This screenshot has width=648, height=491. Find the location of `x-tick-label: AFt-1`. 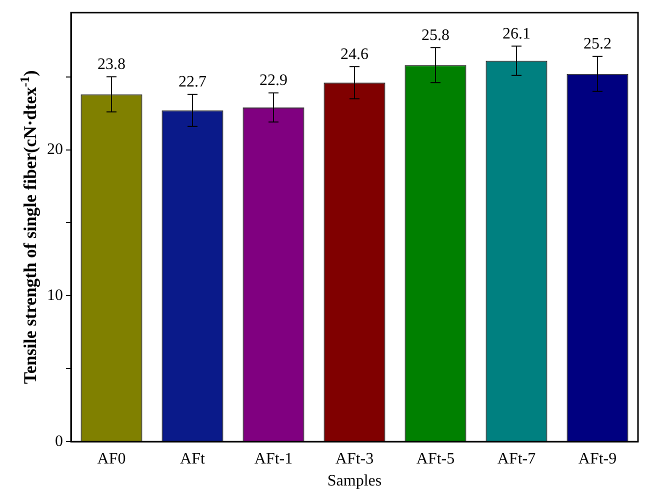

x-tick-label: AFt-1 is located at coordinates (273, 459).